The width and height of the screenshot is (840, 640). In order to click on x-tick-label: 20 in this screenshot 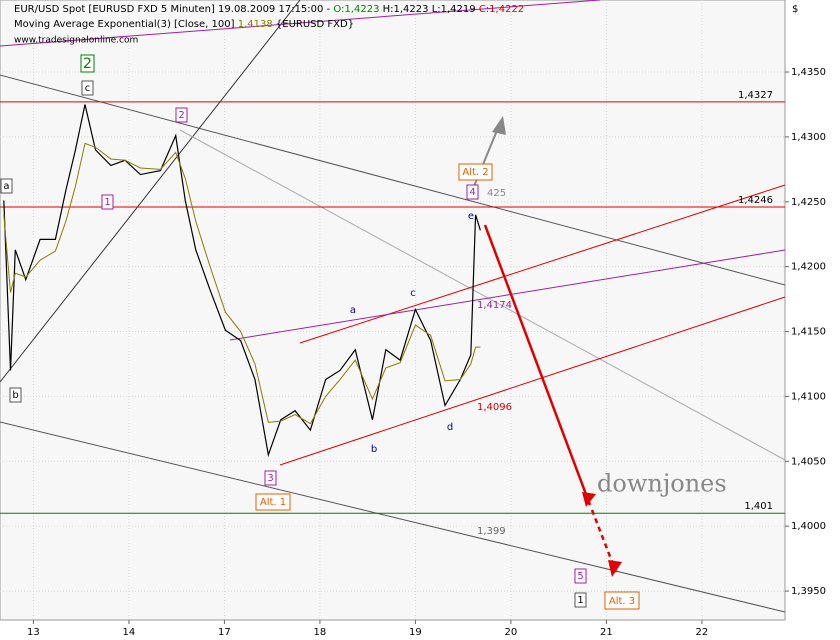, I will do `click(511, 632)`.